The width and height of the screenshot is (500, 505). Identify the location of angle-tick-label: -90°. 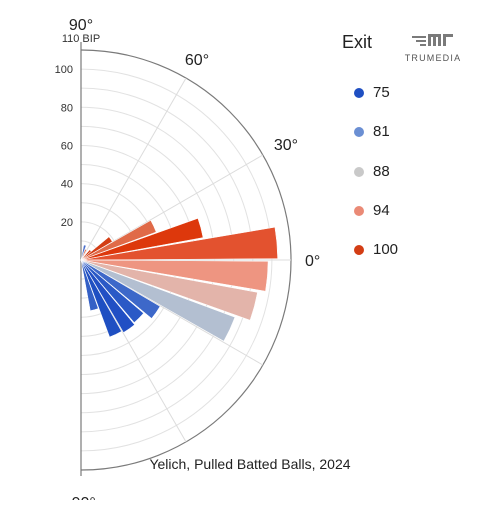
(81, 497).